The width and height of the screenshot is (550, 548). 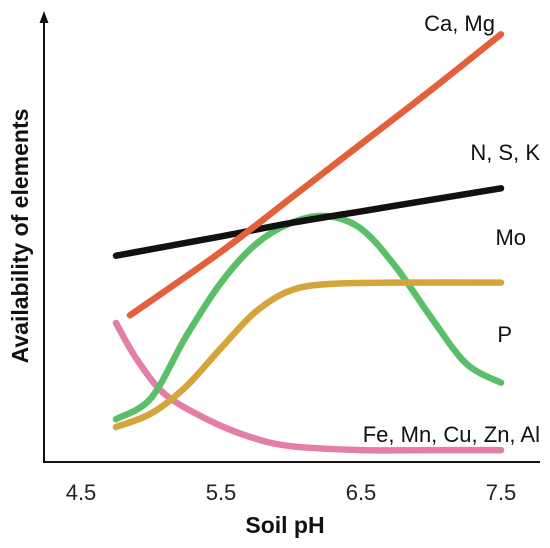 I want to click on series-label-p: P, so click(x=504, y=334).